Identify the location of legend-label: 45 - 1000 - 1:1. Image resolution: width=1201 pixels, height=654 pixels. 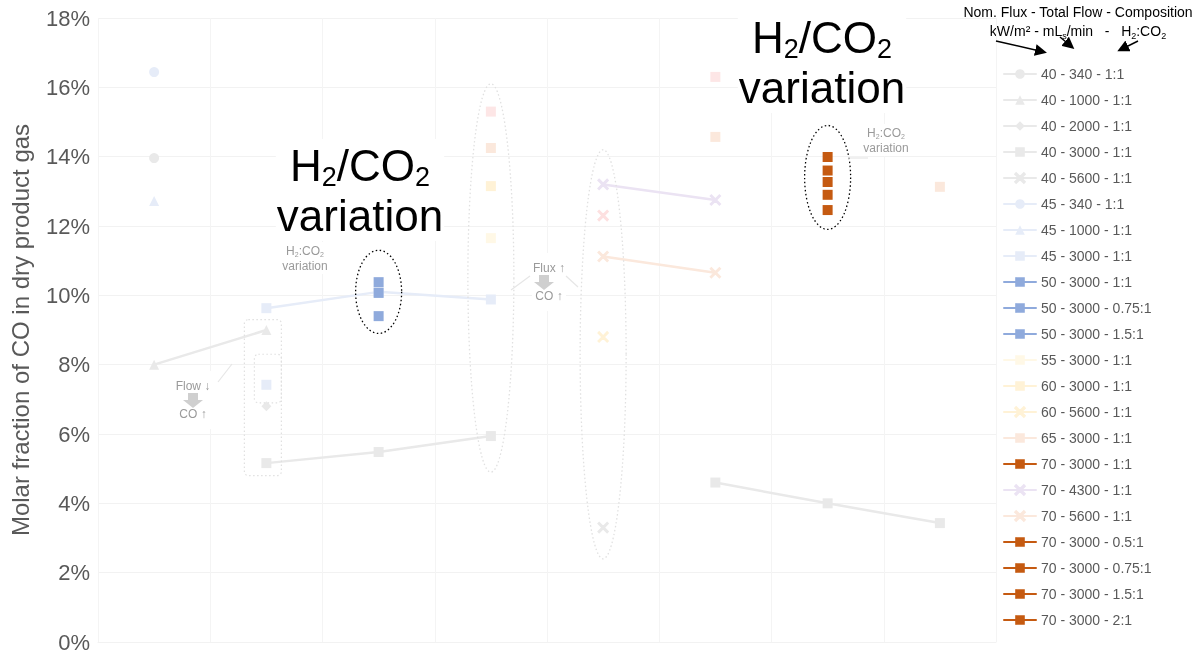
(1087, 230).